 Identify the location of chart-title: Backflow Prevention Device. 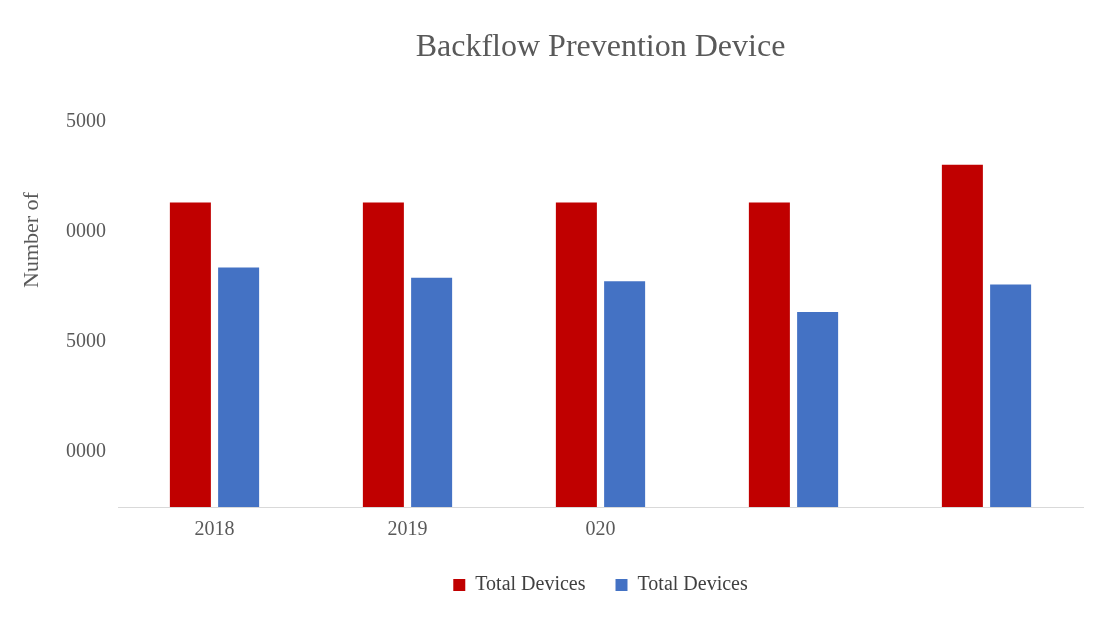
(600, 44).